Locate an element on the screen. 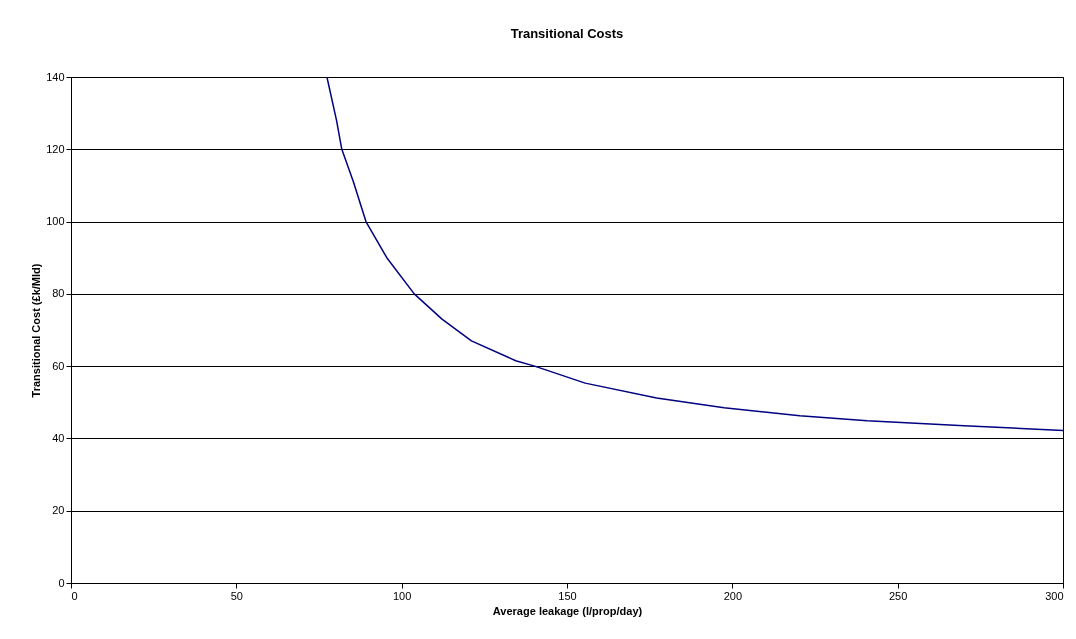  y-tick-label: 60 is located at coordinates (58, 365).